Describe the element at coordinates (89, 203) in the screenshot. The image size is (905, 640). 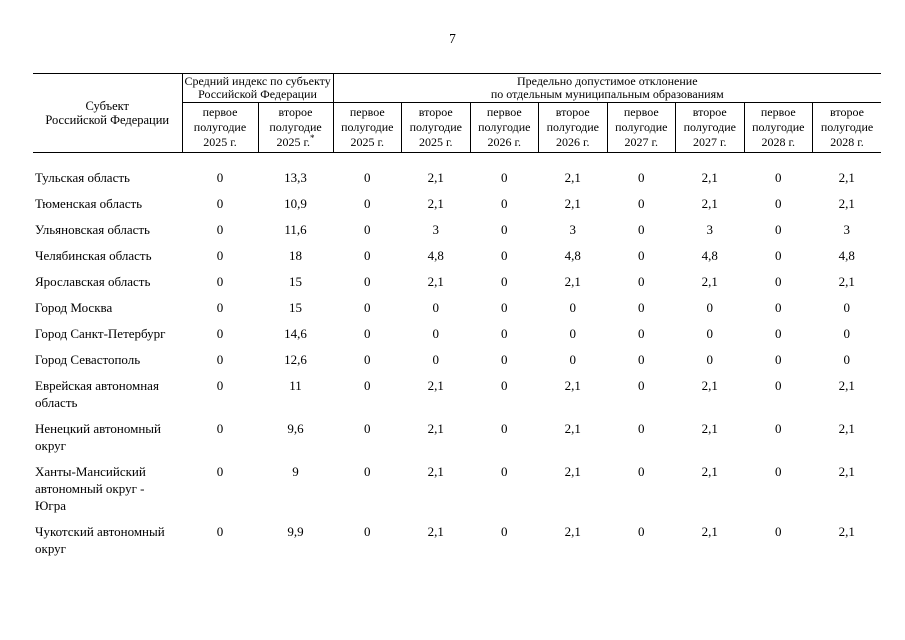
I see `region-name: Тюменская область` at that location.